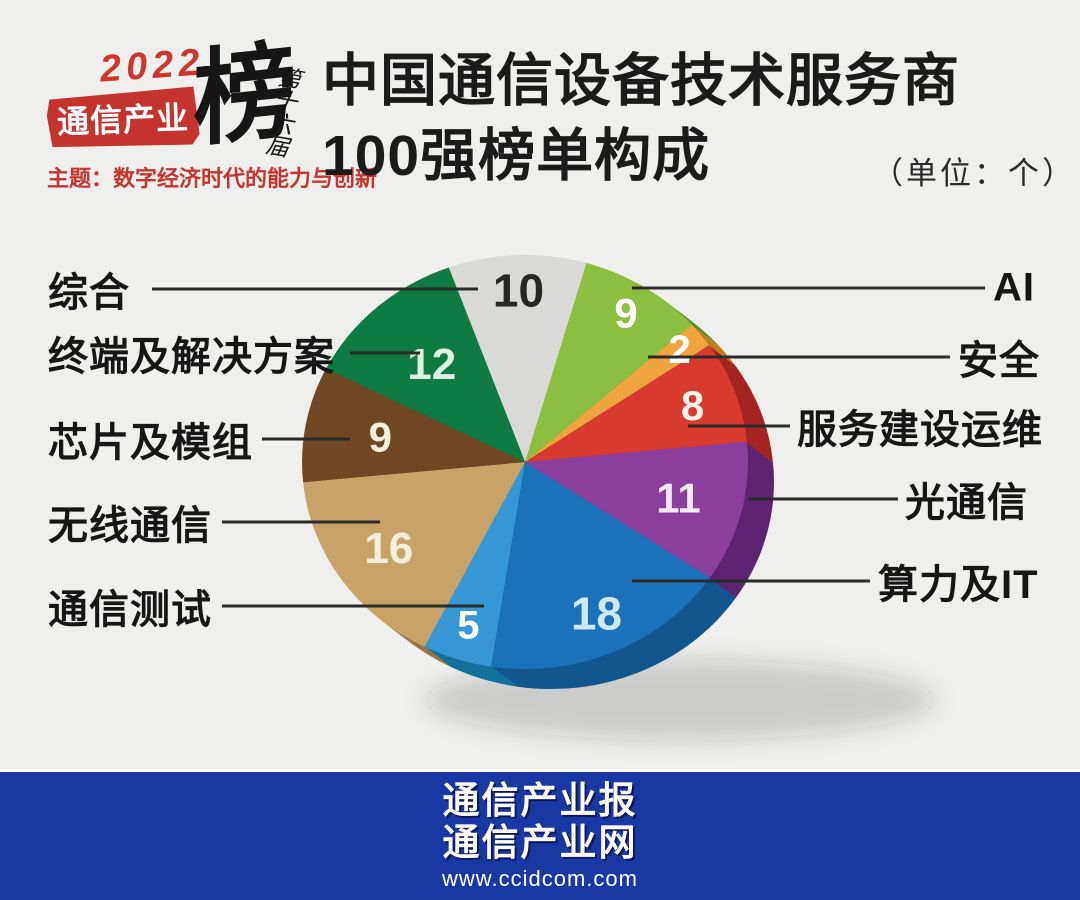  Describe the element at coordinates (641, 119) in the screenshot. I see `page-title: 中国通信设备技术服务商 100强榜单构成` at that location.